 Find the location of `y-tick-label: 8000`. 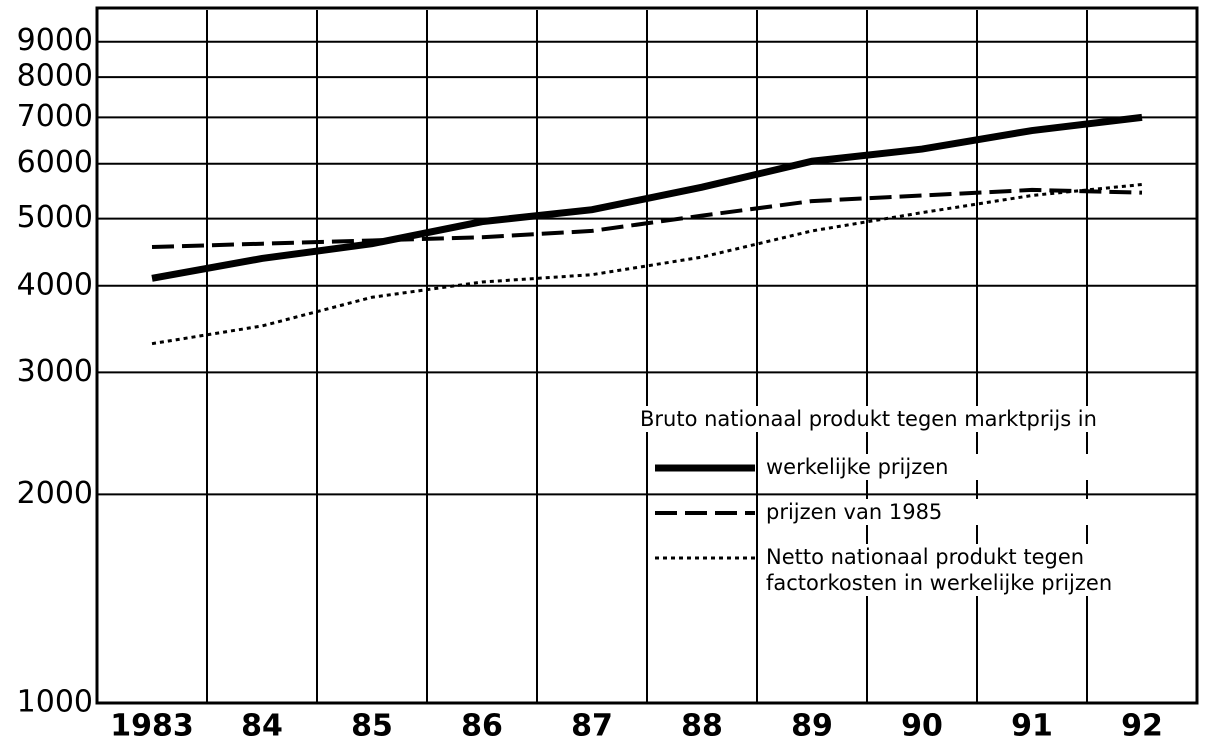

y-tick-label: 8000 is located at coordinates (55, 76).